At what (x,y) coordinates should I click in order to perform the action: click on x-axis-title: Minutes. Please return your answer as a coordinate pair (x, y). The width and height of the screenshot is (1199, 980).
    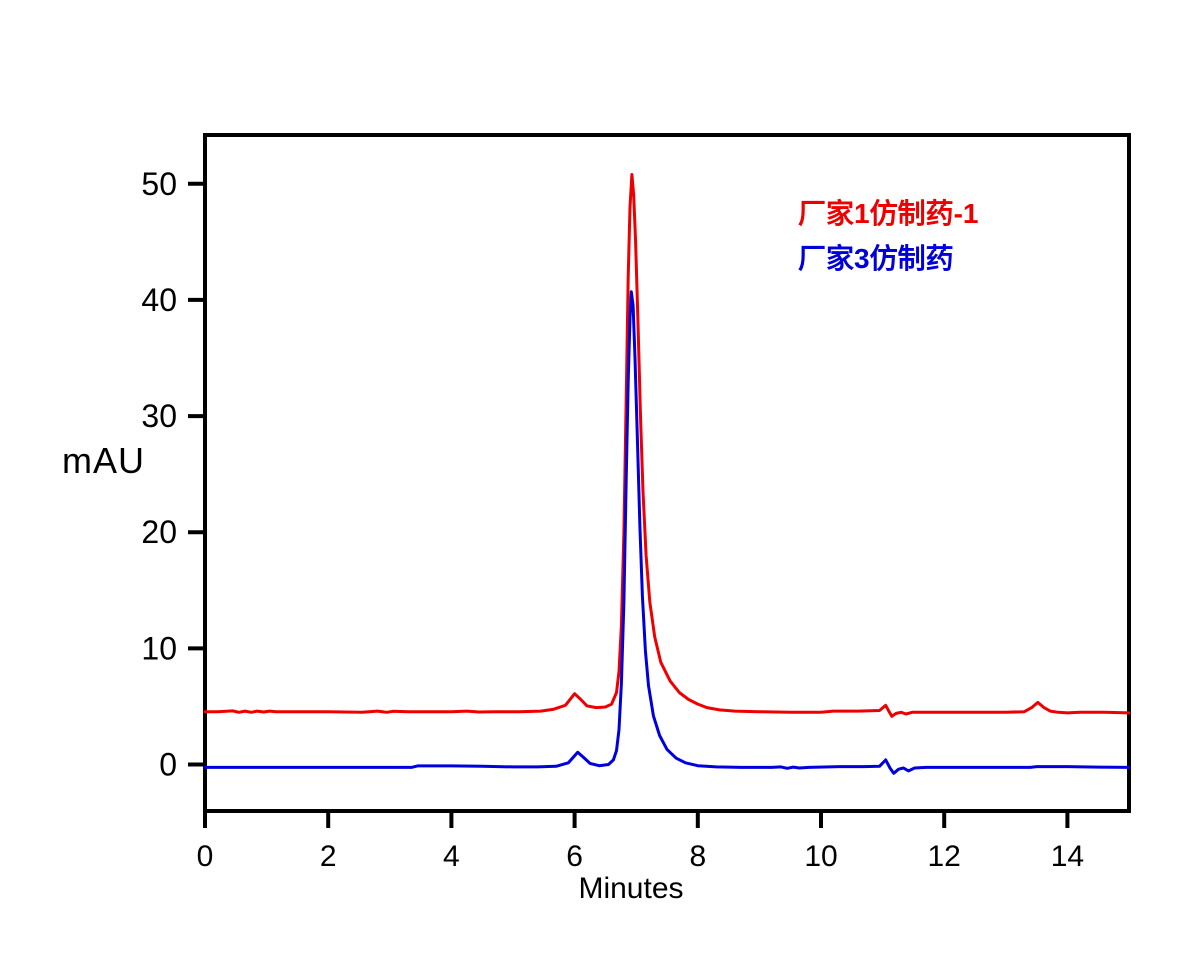
    Looking at the image, I should click on (631, 888).